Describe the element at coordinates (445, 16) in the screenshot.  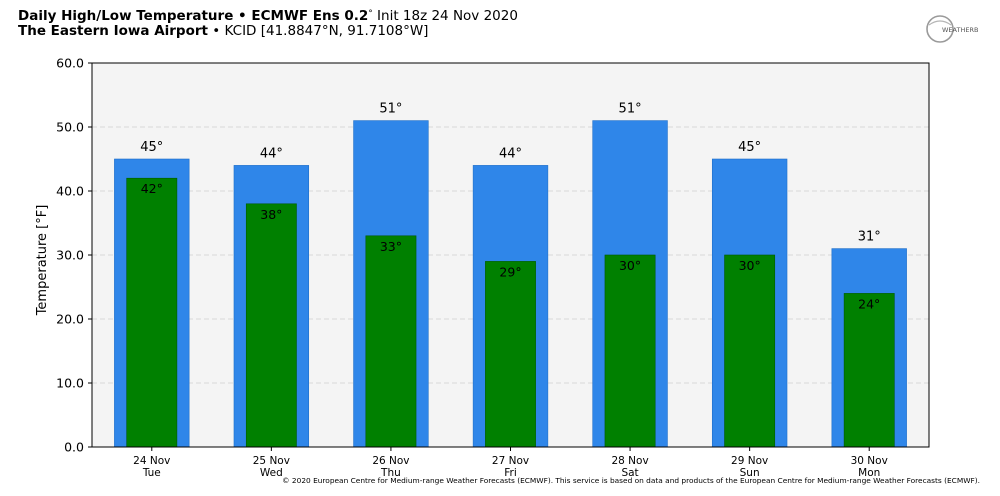
I see `chart-title-init: Init 18z 24 Nov 2020` at that location.